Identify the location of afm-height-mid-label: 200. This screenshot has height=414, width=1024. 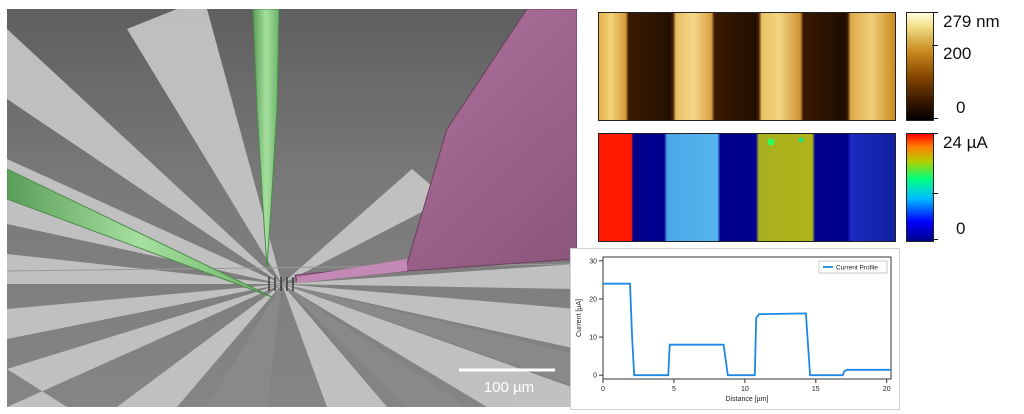
(957, 53).